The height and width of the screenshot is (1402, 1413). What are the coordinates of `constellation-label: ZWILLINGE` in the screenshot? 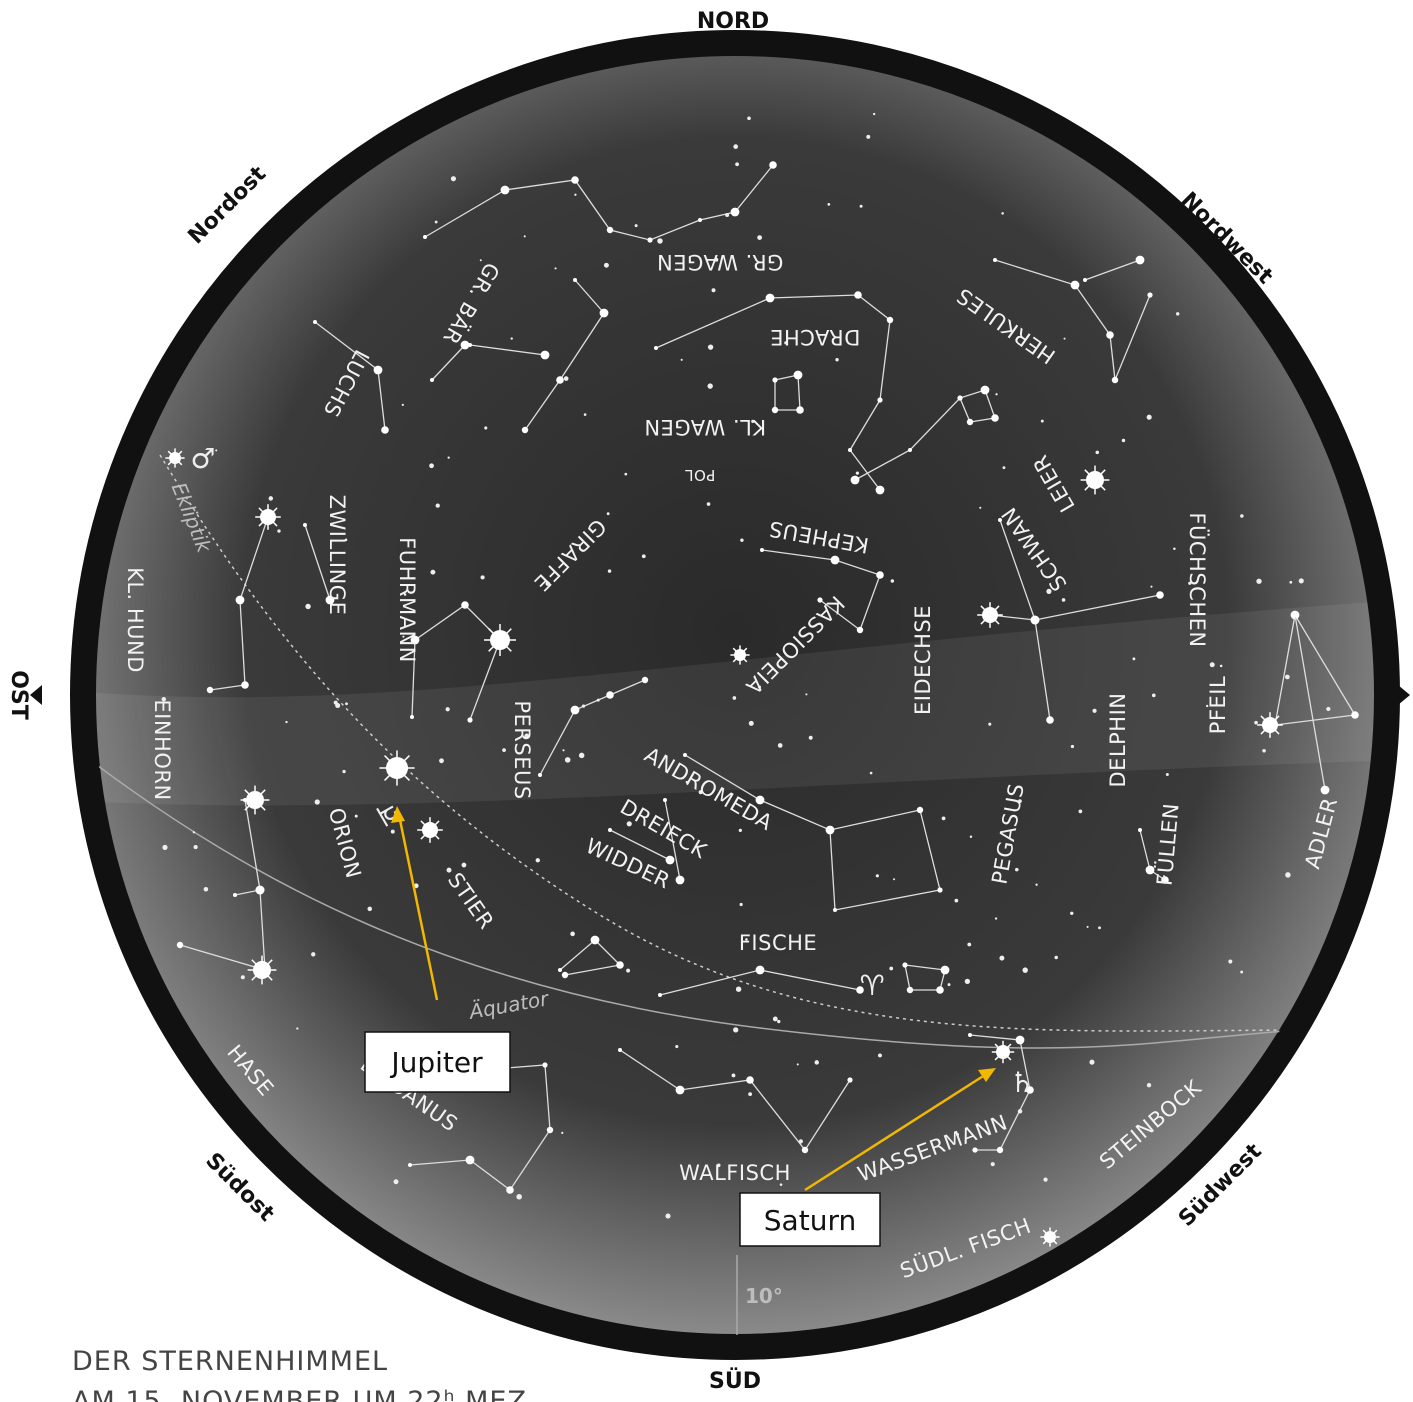 It's located at (337, 555).